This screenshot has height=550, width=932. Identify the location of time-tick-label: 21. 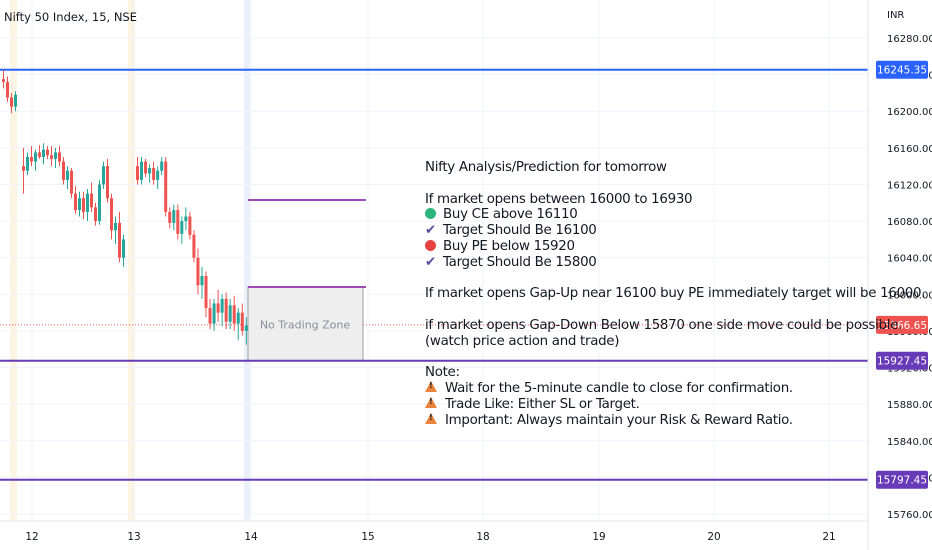
(828, 537).